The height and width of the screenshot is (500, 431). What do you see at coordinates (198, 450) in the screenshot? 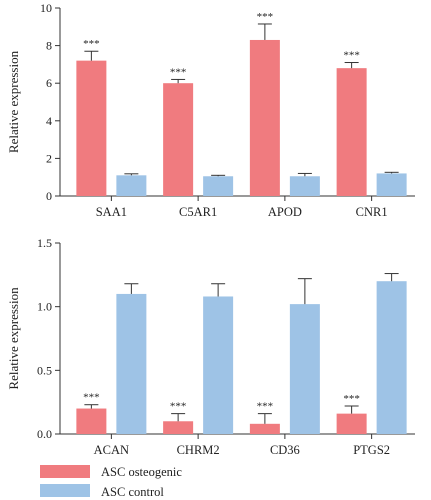
I see `category-label-chrm2: CHRM2` at bounding box center [198, 450].